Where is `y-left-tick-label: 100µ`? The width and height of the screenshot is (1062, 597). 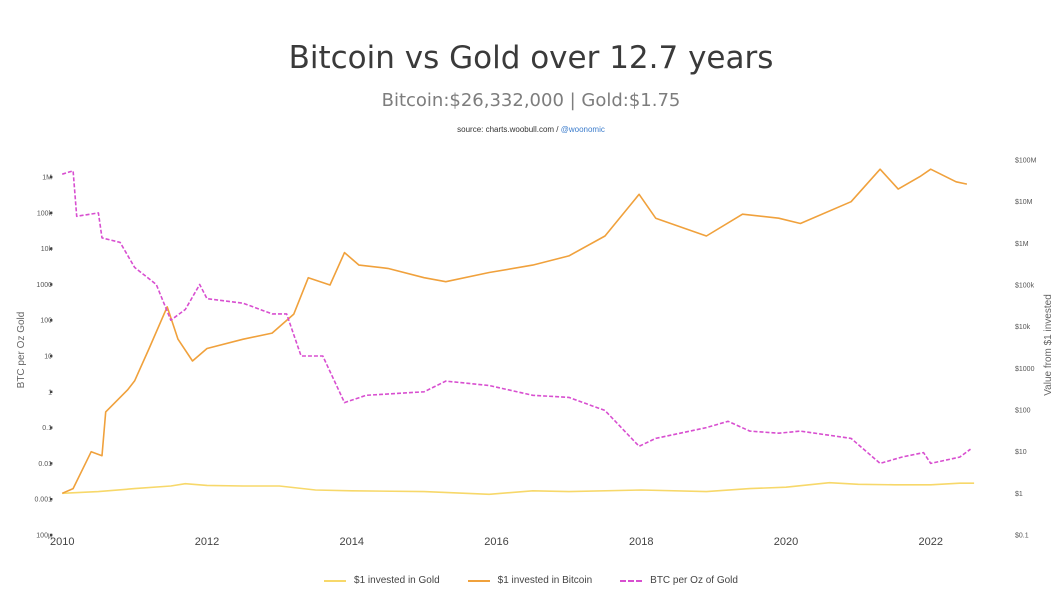
y-left-tick-label: 100µ is located at coordinates (44, 536).